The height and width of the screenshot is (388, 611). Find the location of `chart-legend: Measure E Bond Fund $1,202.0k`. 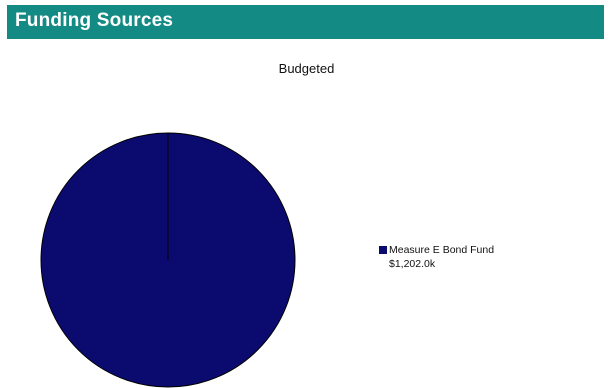

chart-legend: Measure E Bond Fund $1,202.0k is located at coordinates (436, 257).